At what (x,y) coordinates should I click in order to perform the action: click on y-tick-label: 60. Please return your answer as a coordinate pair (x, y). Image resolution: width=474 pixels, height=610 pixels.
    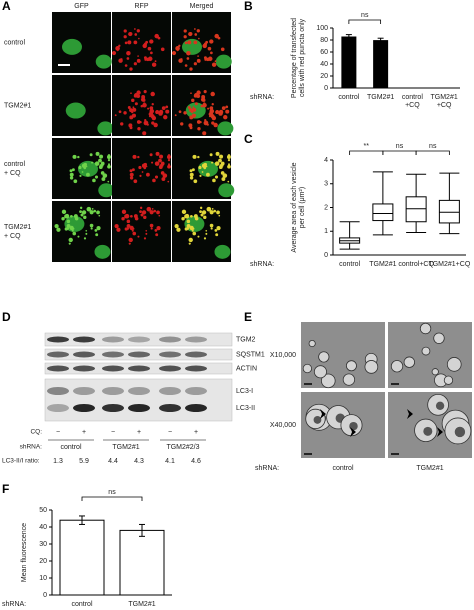
    Looking at the image, I should click on (324, 52).